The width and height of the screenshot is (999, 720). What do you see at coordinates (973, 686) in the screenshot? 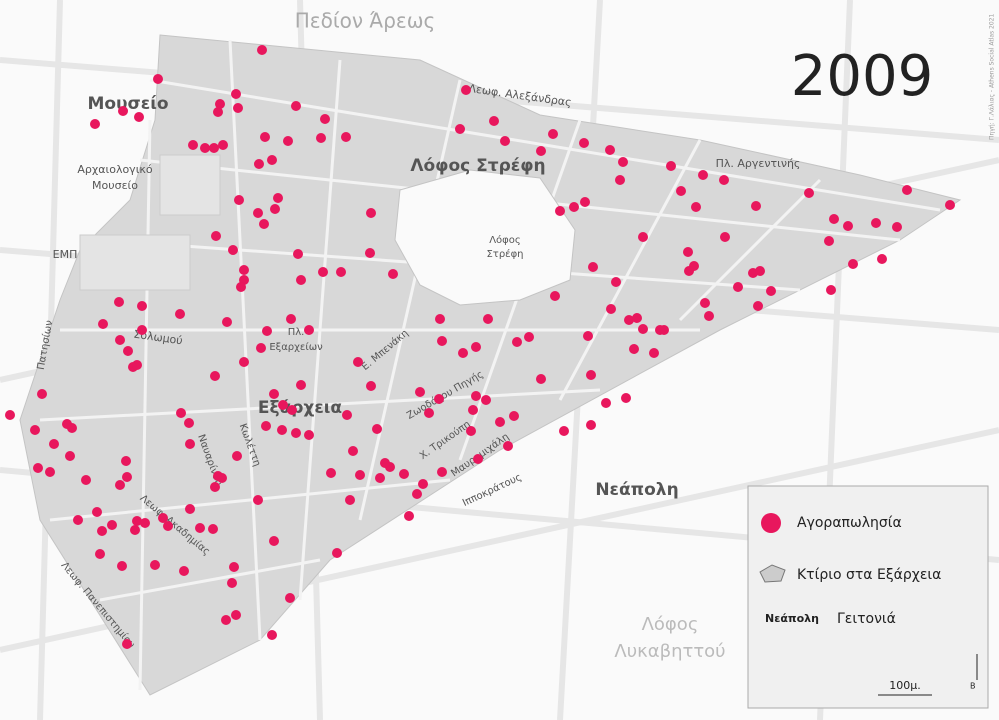
I see `north-label: Β` at bounding box center [973, 686].